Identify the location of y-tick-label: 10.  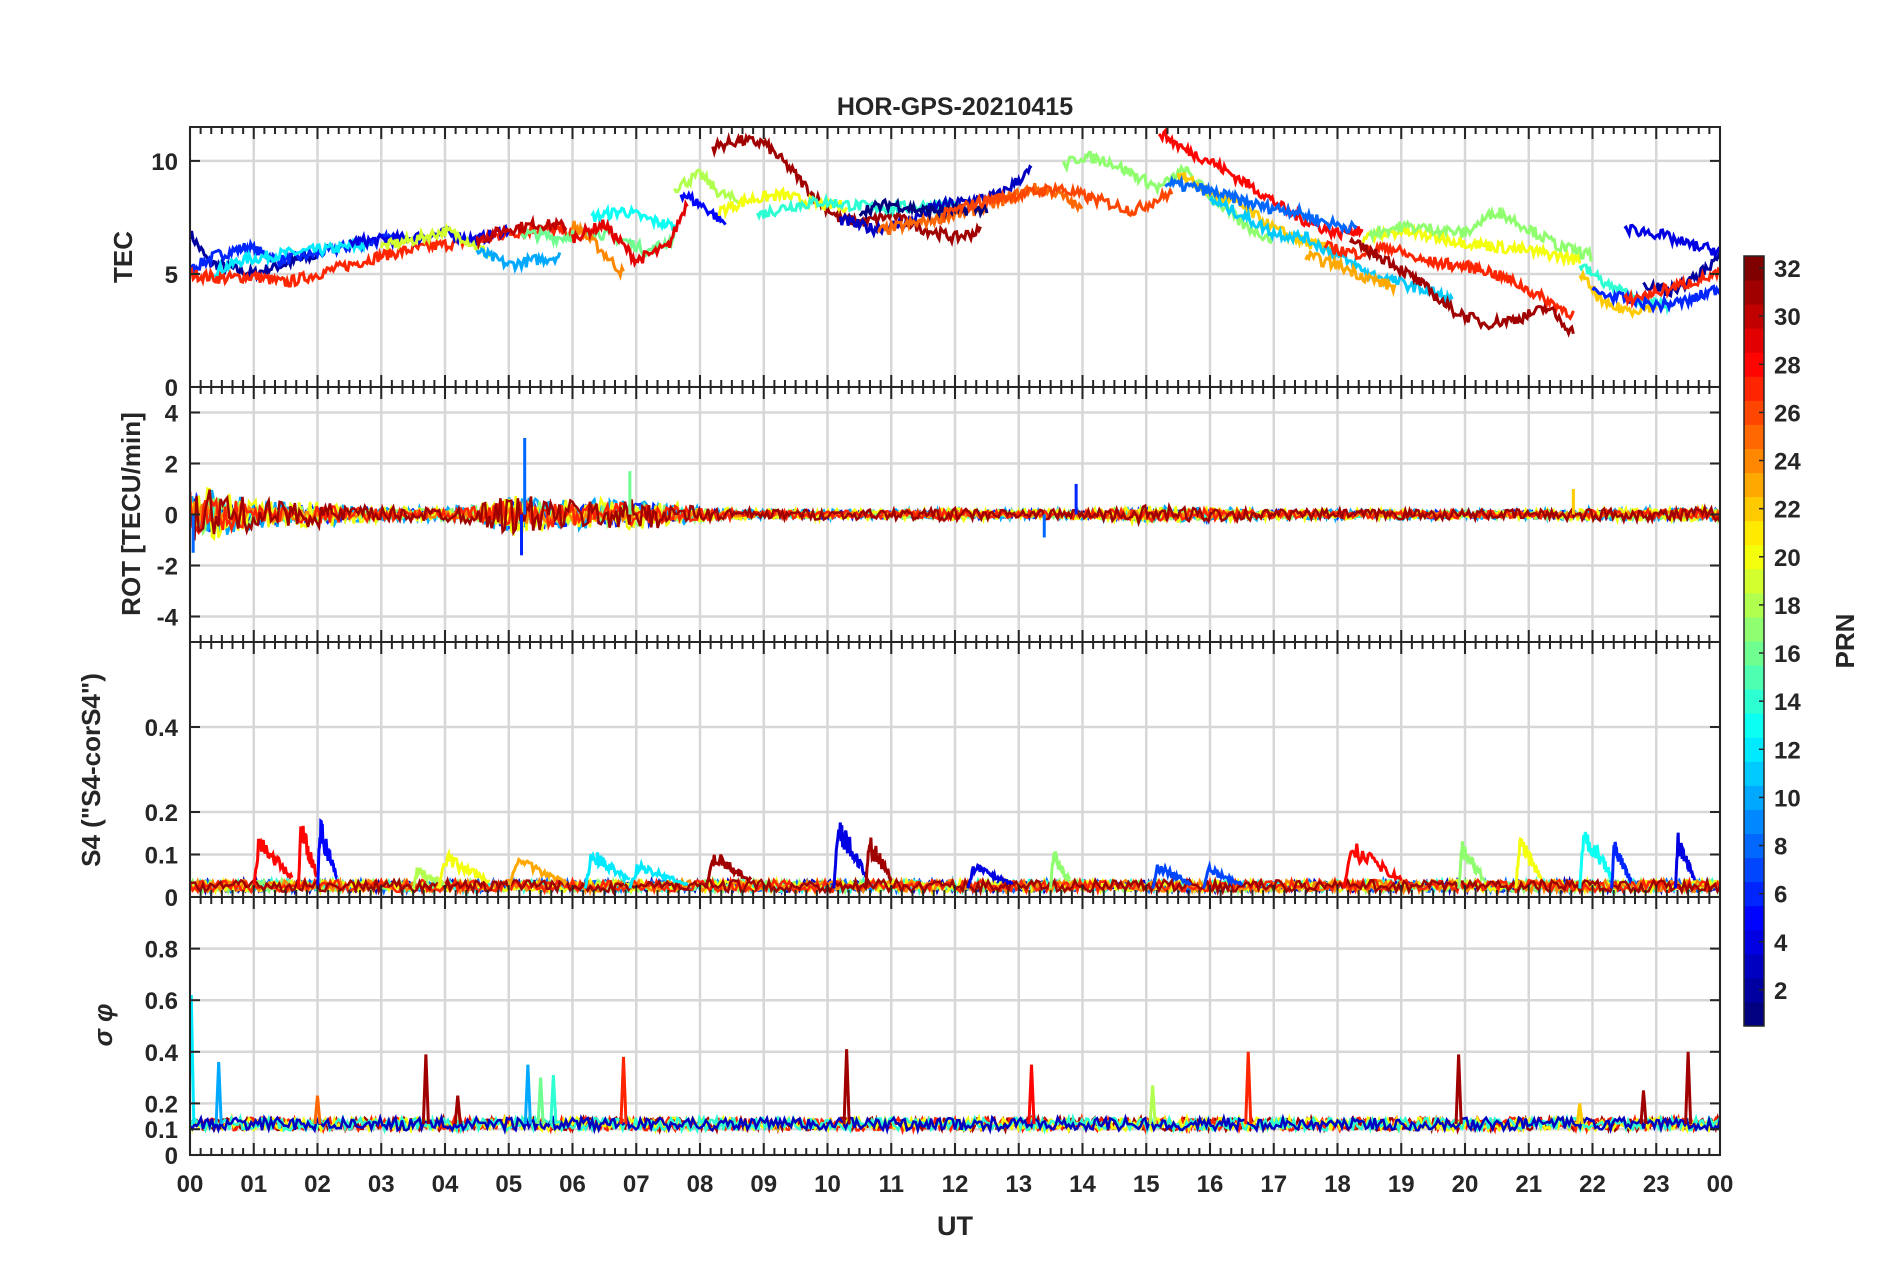
(164, 162).